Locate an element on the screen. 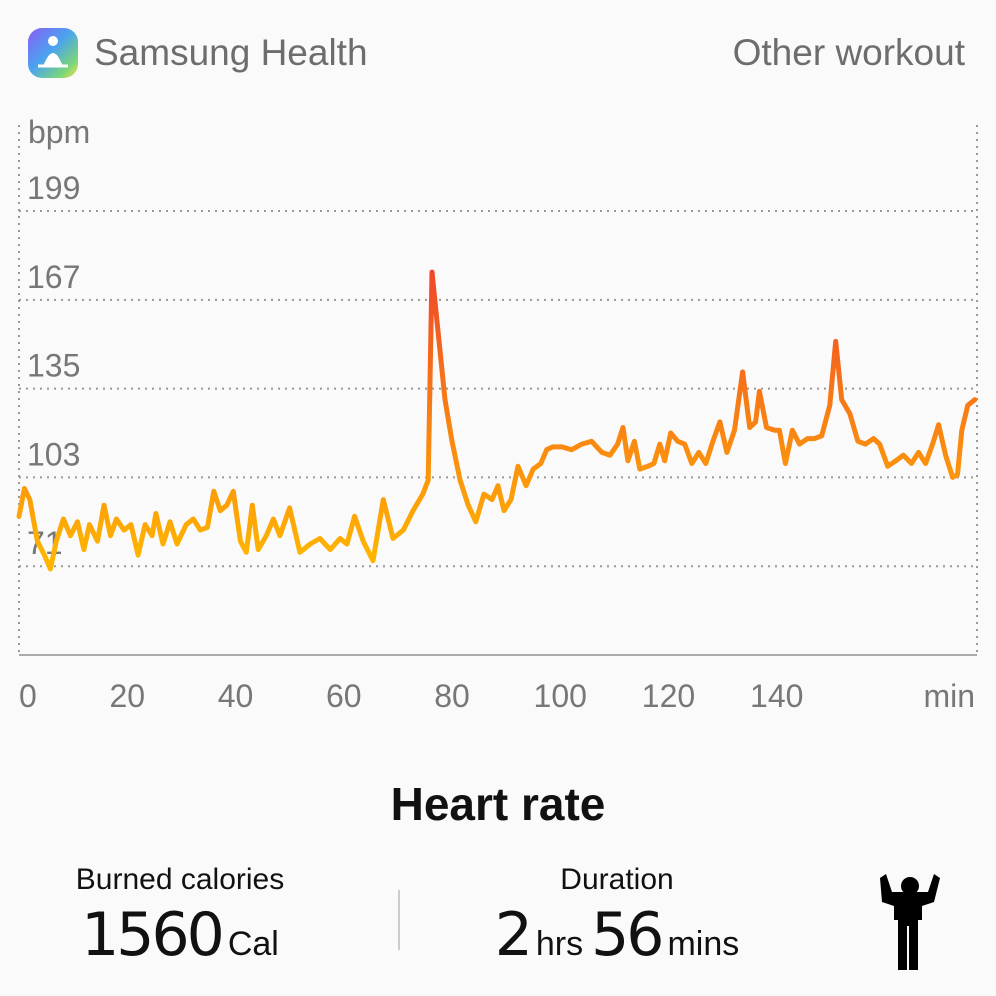 The height and width of the screenshot is (996, 996). x-axis-label: min is located at coordinates (949, 696).